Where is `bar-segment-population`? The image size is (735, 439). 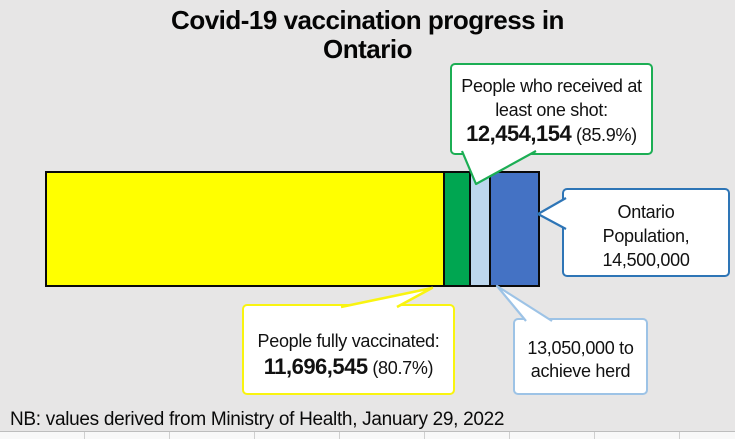
bar-segment-population is located at coordinates (513, 229).